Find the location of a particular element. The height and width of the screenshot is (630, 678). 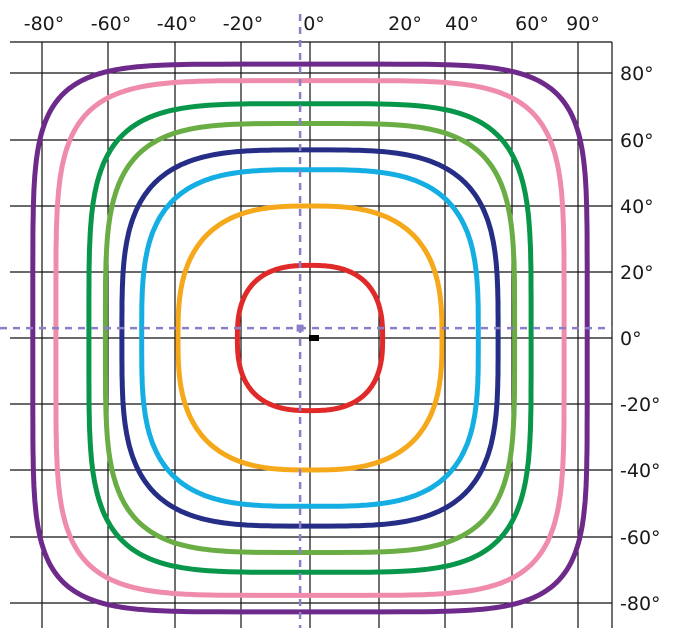

y-tick-label: -60° is located at coordinates (640, 538).